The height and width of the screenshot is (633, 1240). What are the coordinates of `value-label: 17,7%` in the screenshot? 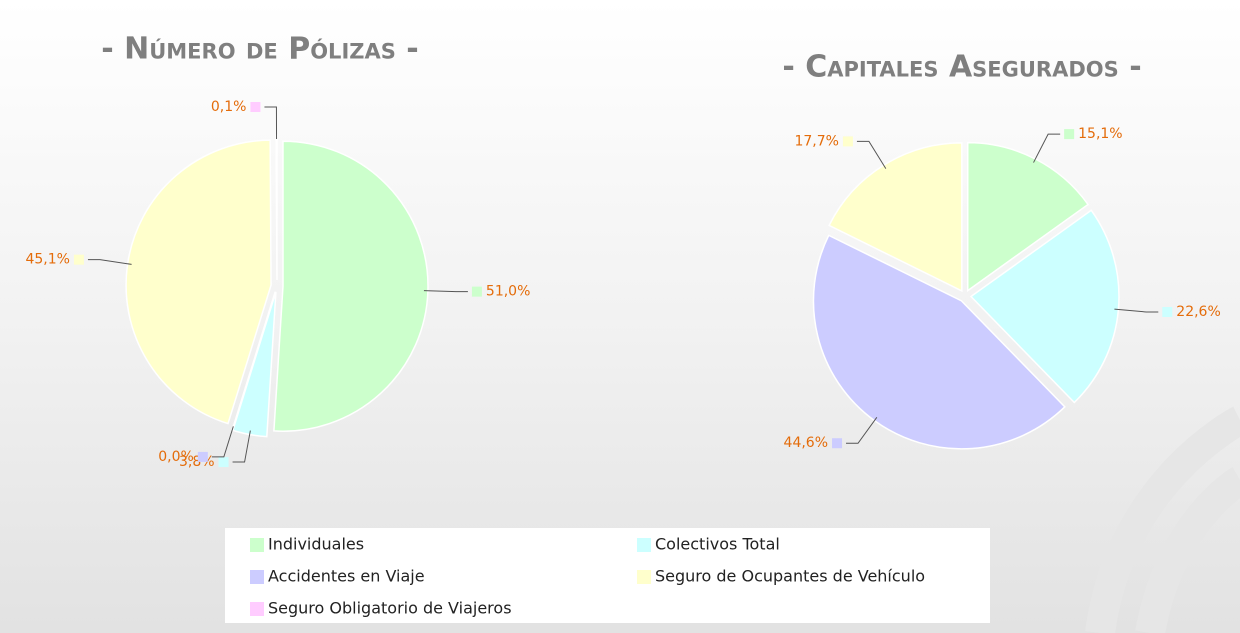 It's located at (816, 141).